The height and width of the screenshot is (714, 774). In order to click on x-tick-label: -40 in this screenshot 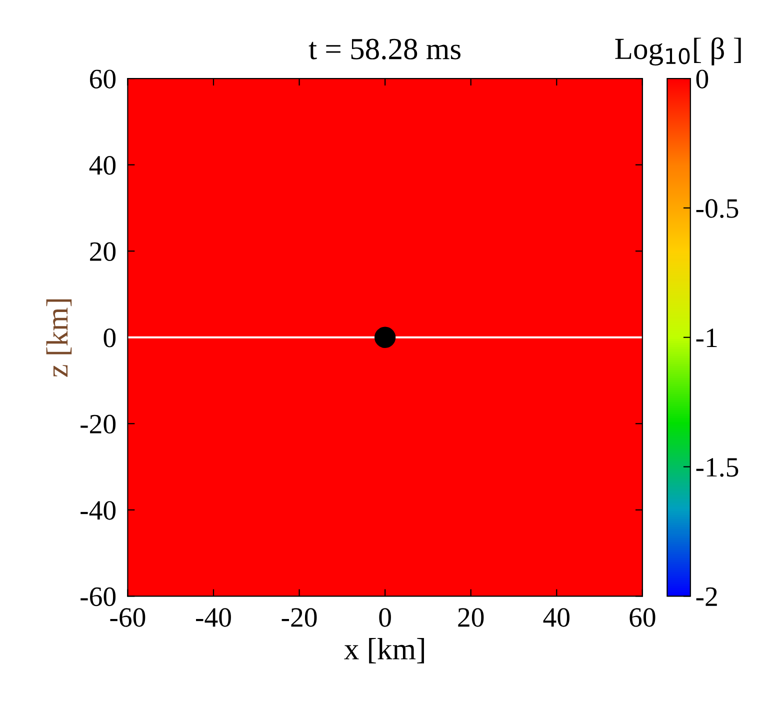, I will do `click(213, 617)`.